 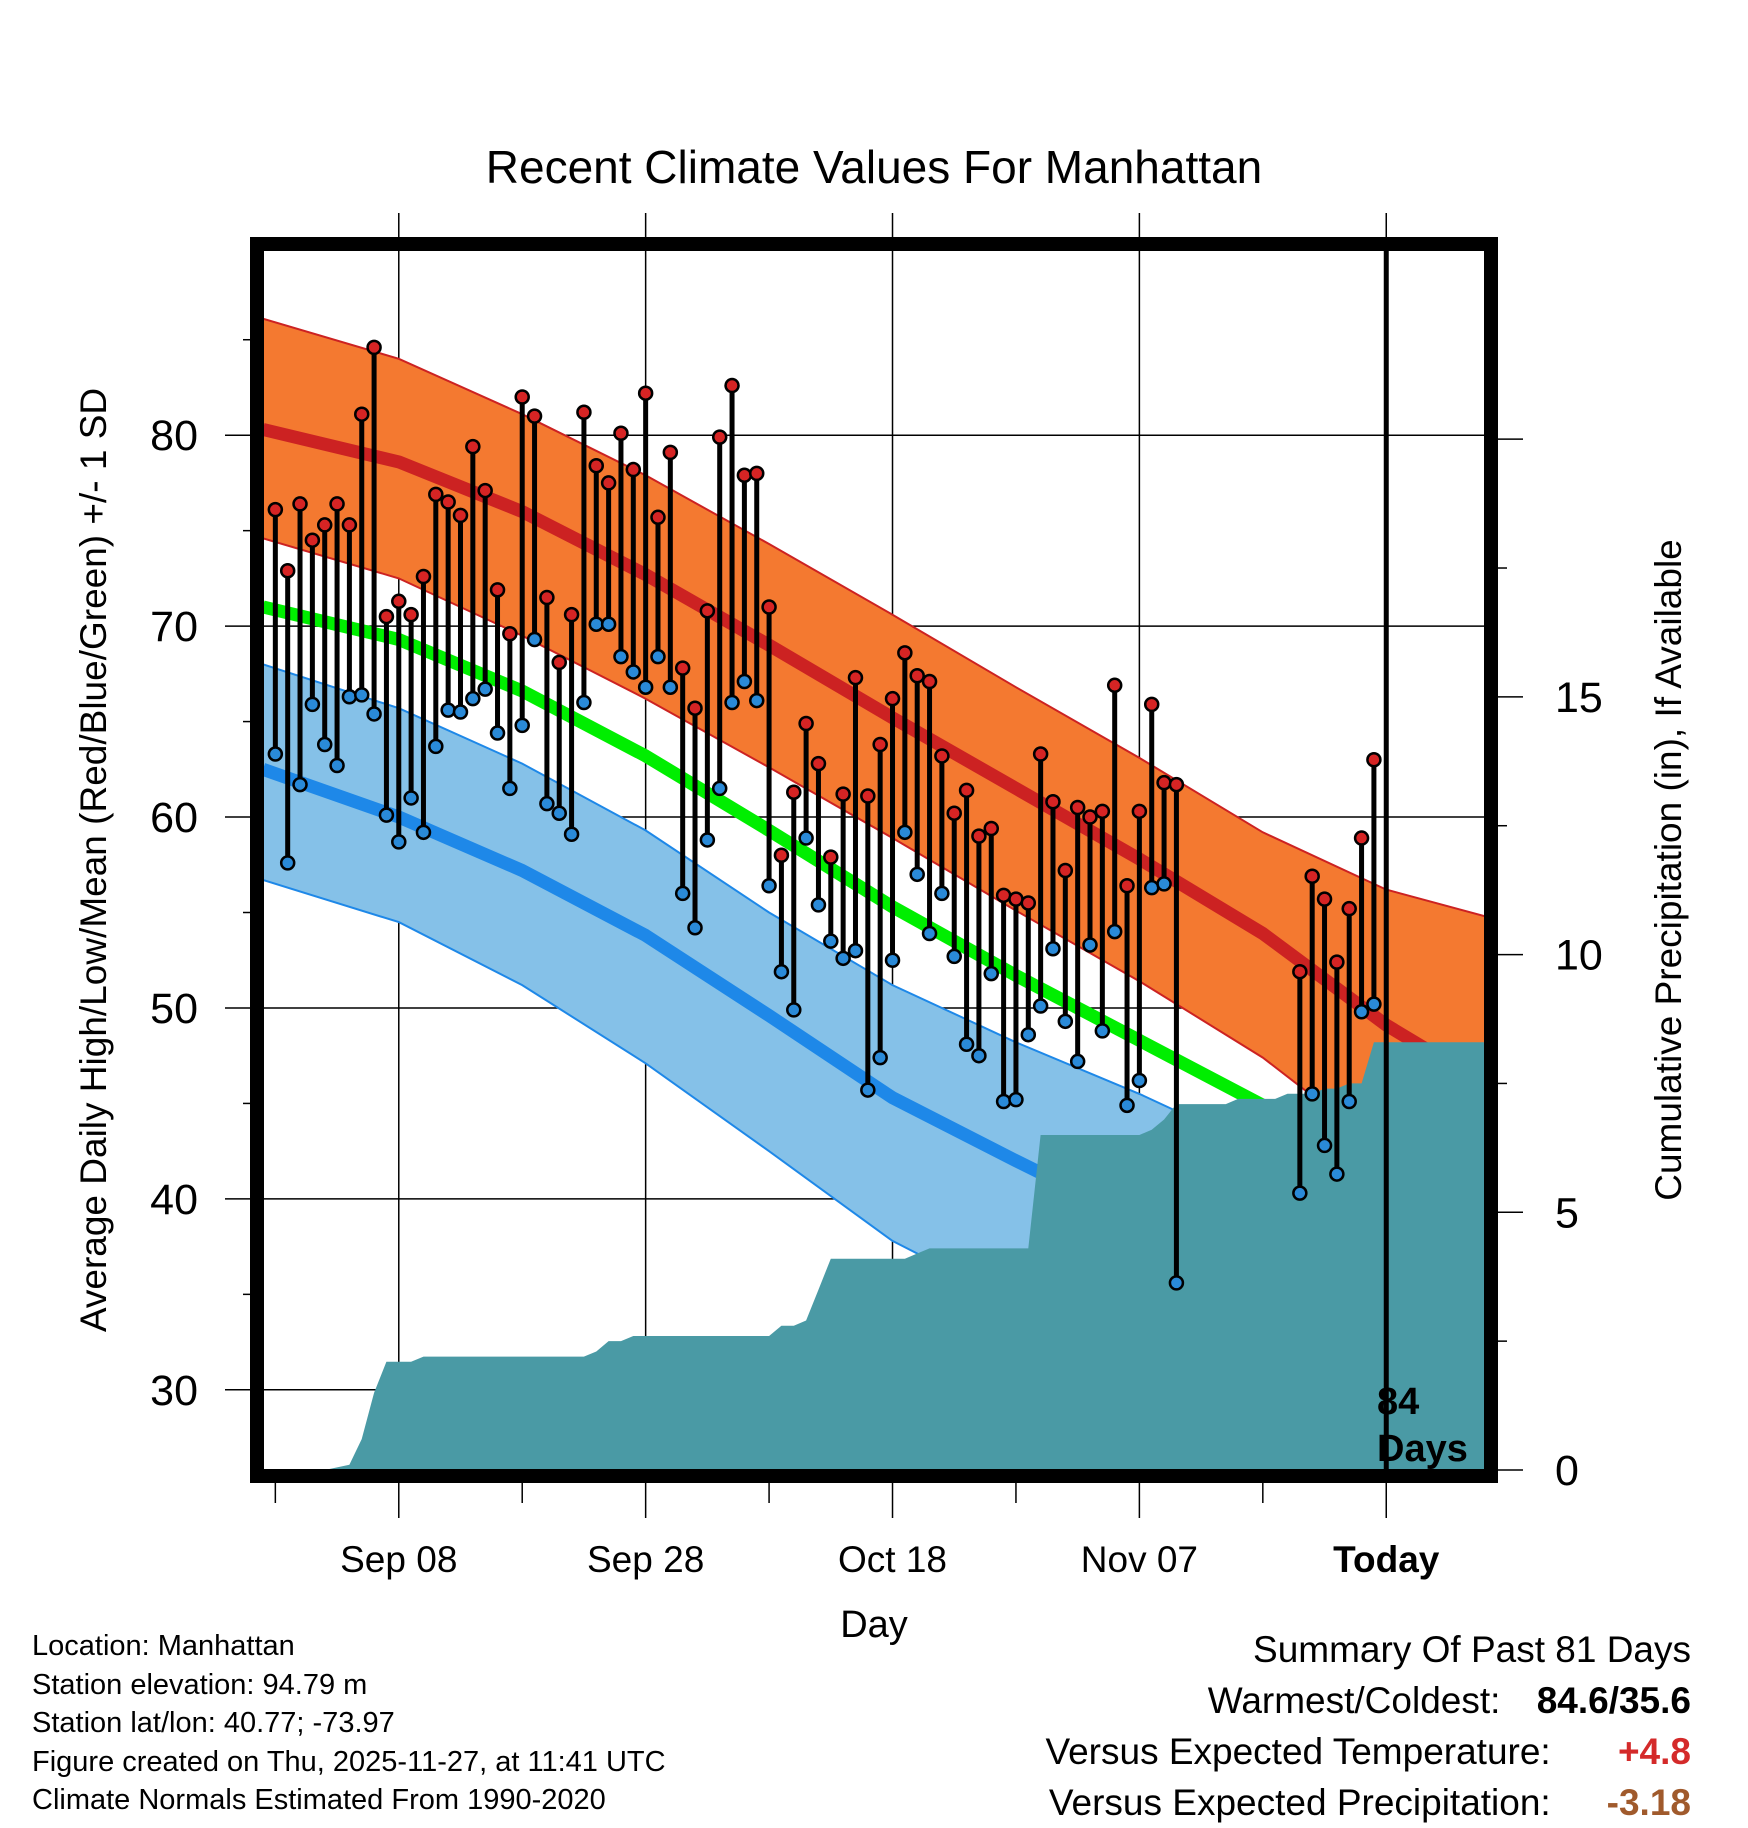 I want to click on y2-tick-label: 0, so click(x=1567, y=1471).